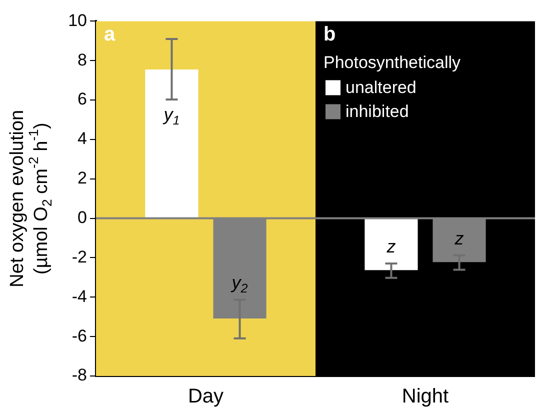 This screenshot has width=543, height=420. I want to click on legend-label: inhibited, so click(377, 111).